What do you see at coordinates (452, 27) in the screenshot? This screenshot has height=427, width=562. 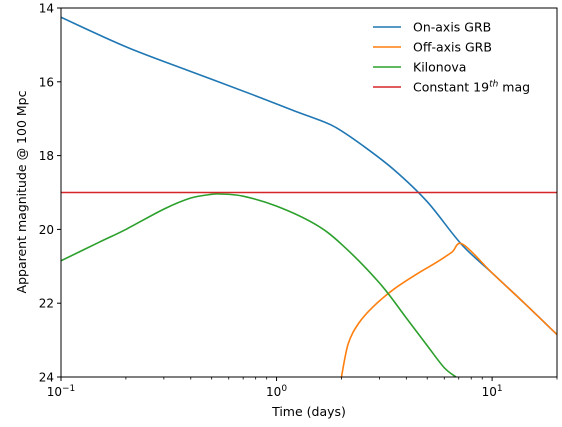 I see `legend-label: On-axis GRB` at bounding box center [452, 27].